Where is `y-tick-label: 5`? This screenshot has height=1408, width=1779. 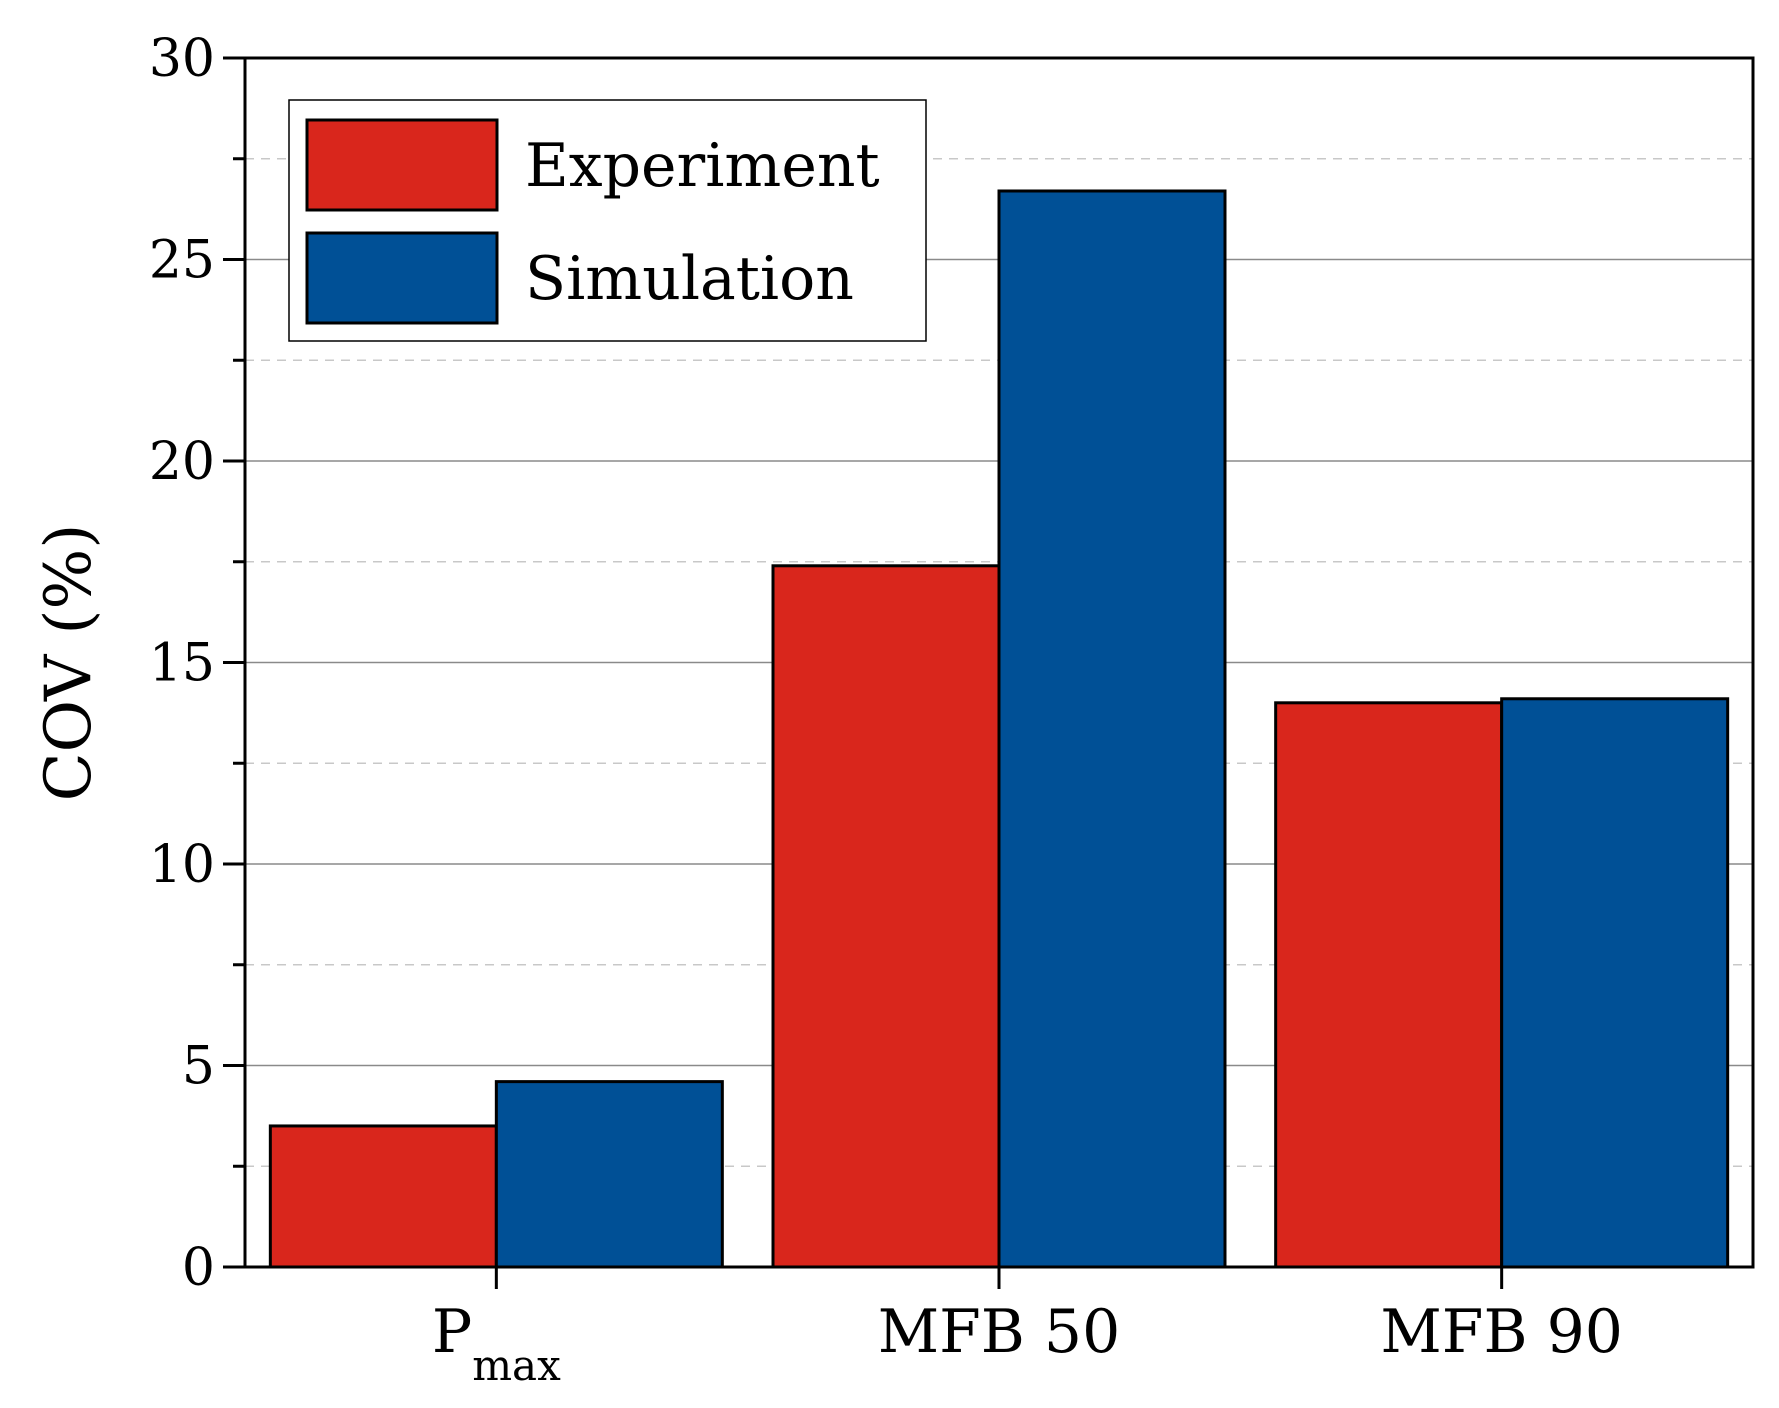
y-tick-label: 5 is located at coordinates (198, 1067).